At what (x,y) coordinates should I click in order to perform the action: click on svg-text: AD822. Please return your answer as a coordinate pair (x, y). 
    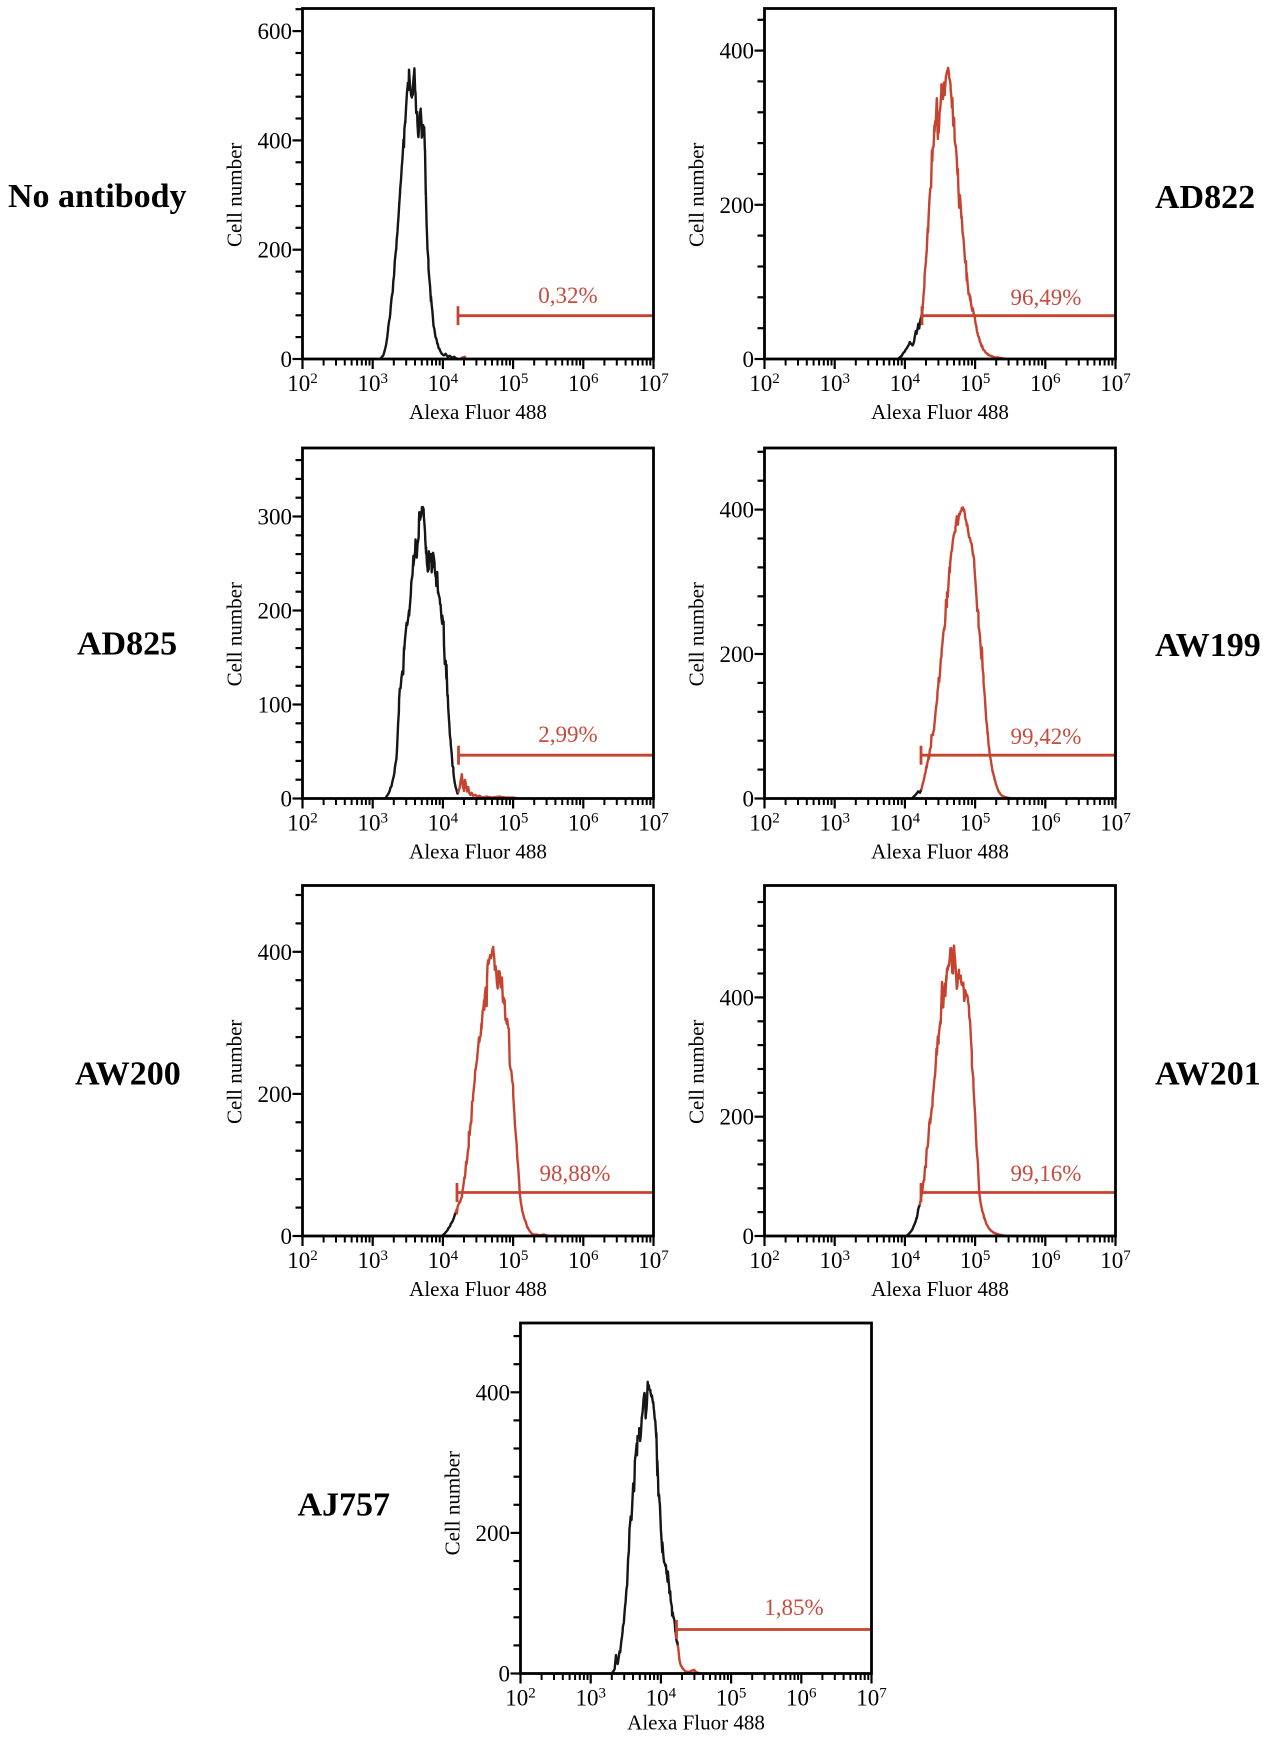
    Looking at the image, I should click on (1205, 197).